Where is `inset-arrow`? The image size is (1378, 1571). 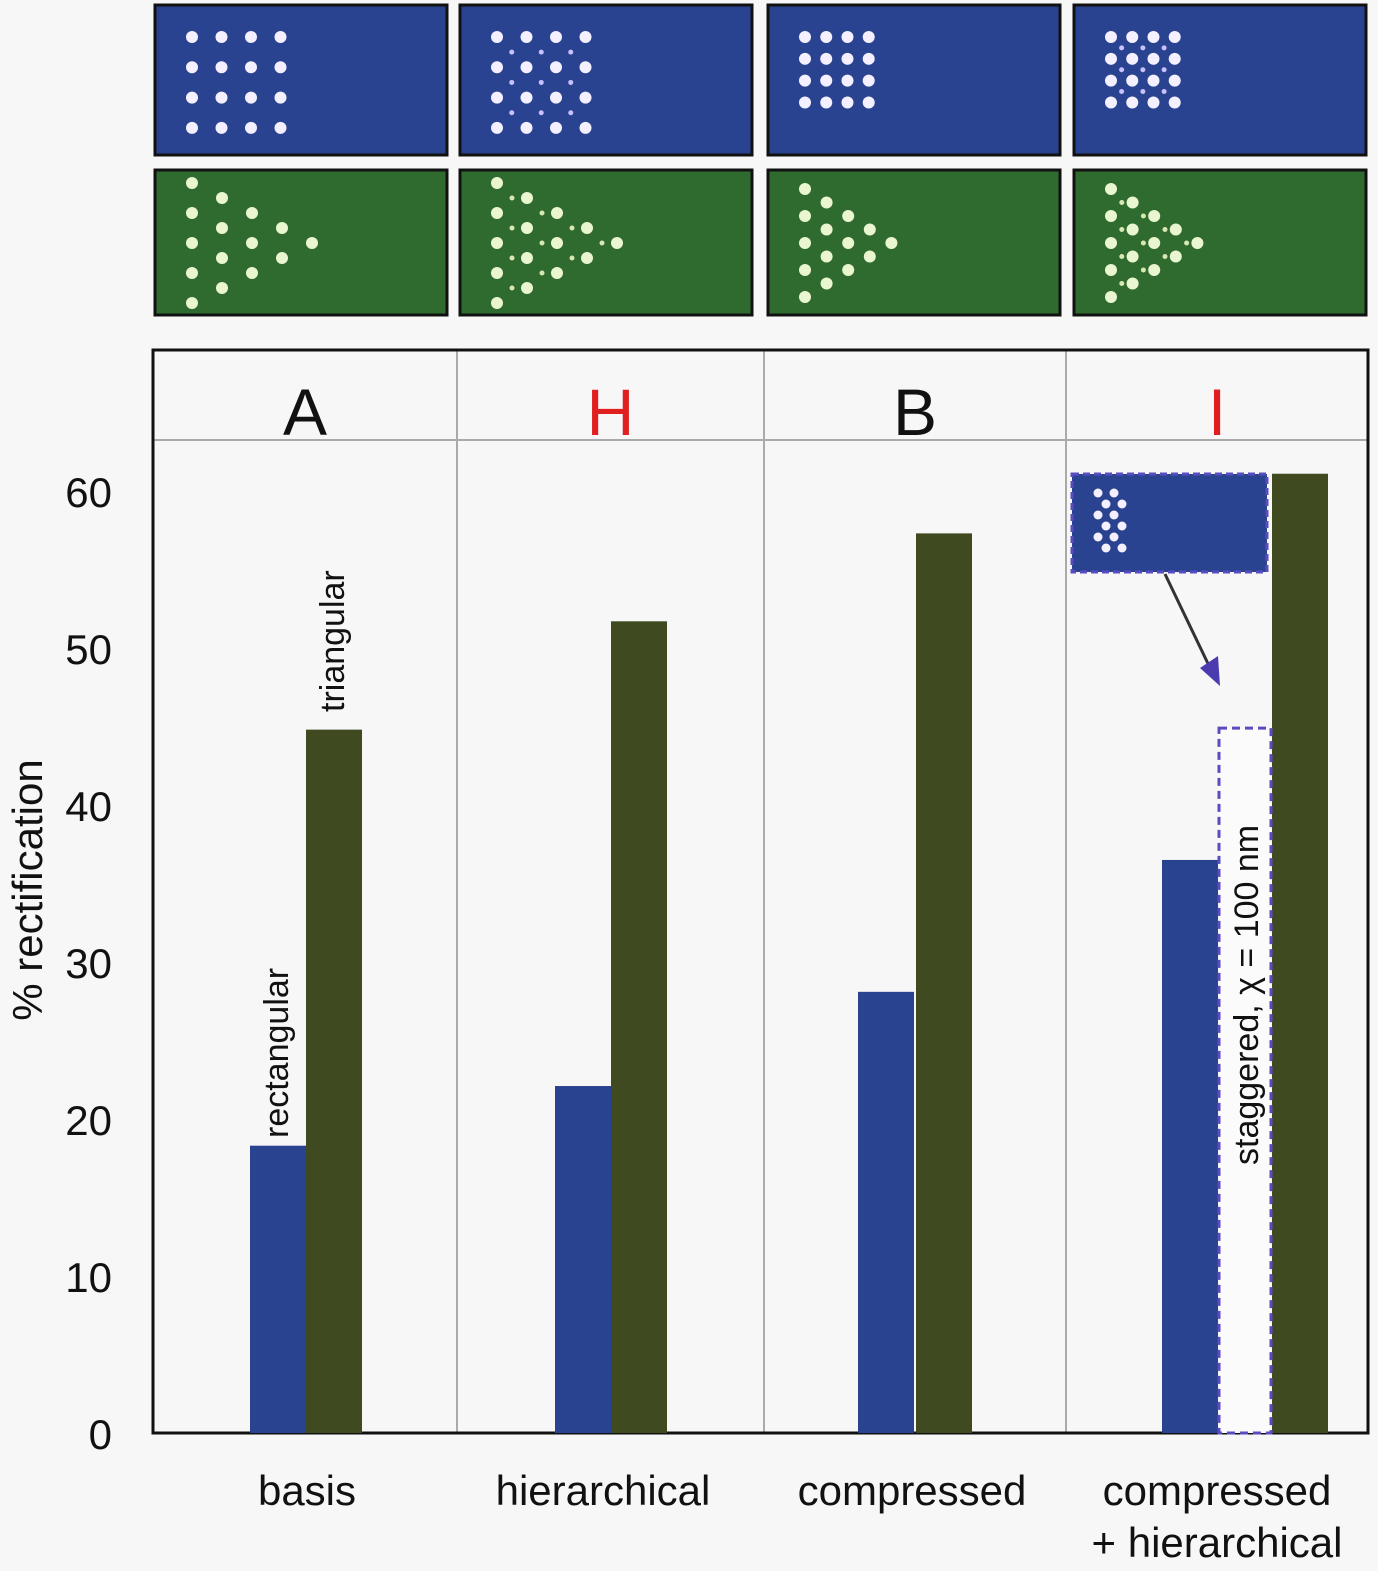 inset-arrow is located at coordinates (1188, 623).